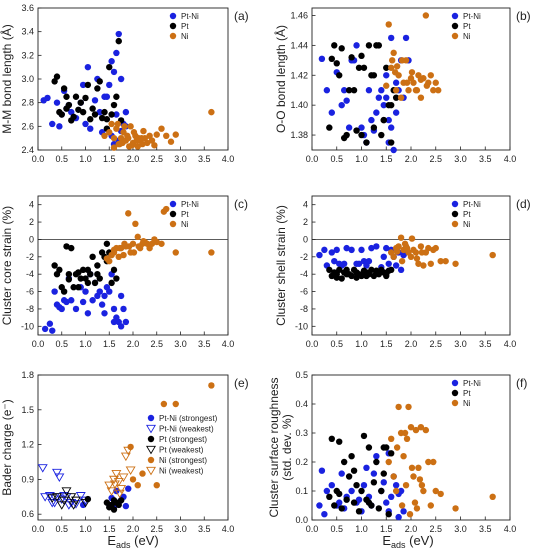  Describe the element at coordinates (27, 375) in the screenshot. I see `y-tick-label: 1.8` at that location.